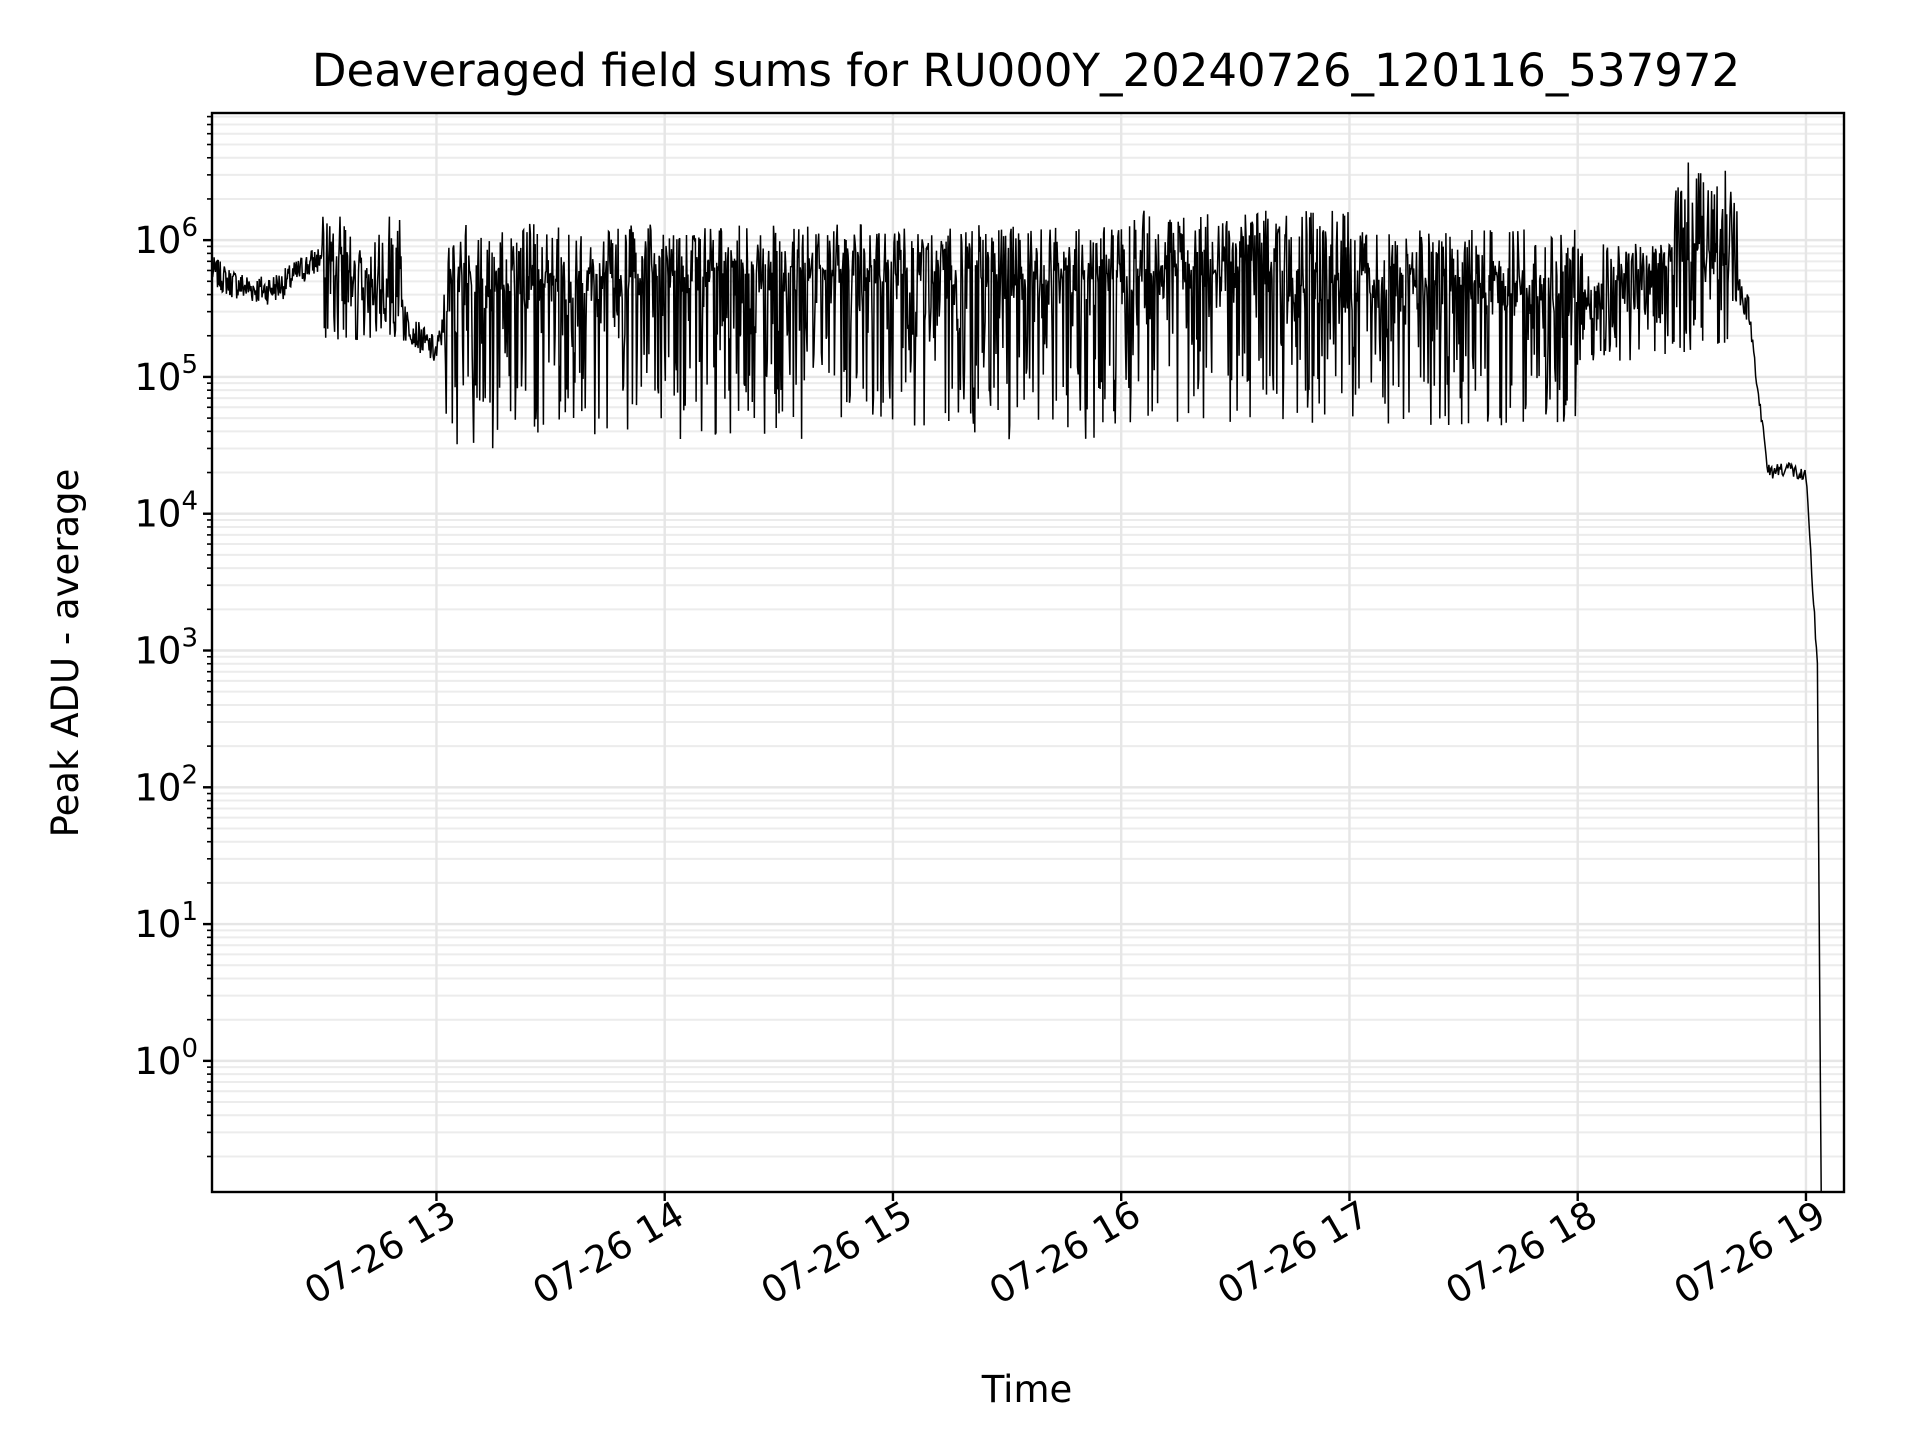 This screenshot has width=1920, height=1440. Describe the element at coordinates (166, 237) in the screenshot. I see `y-tick-label: 10⁶` at that location.